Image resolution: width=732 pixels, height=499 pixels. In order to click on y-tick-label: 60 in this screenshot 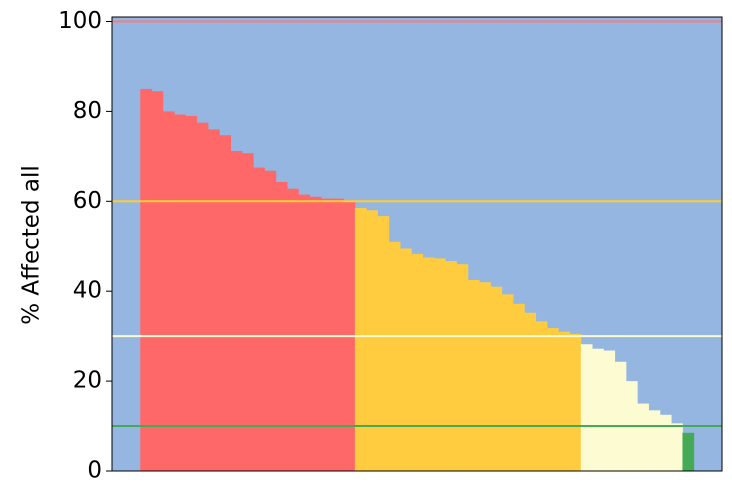, I will do `click(87, 201)`.